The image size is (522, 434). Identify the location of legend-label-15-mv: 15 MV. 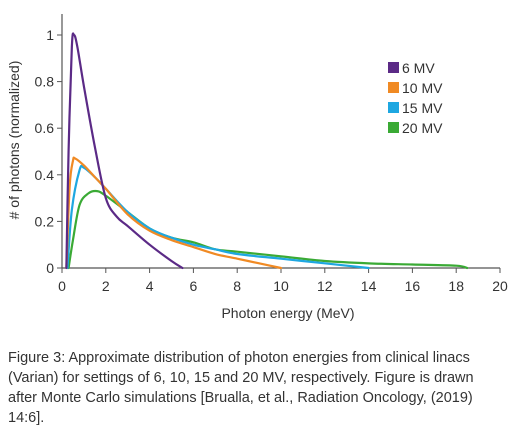
(422, 108).